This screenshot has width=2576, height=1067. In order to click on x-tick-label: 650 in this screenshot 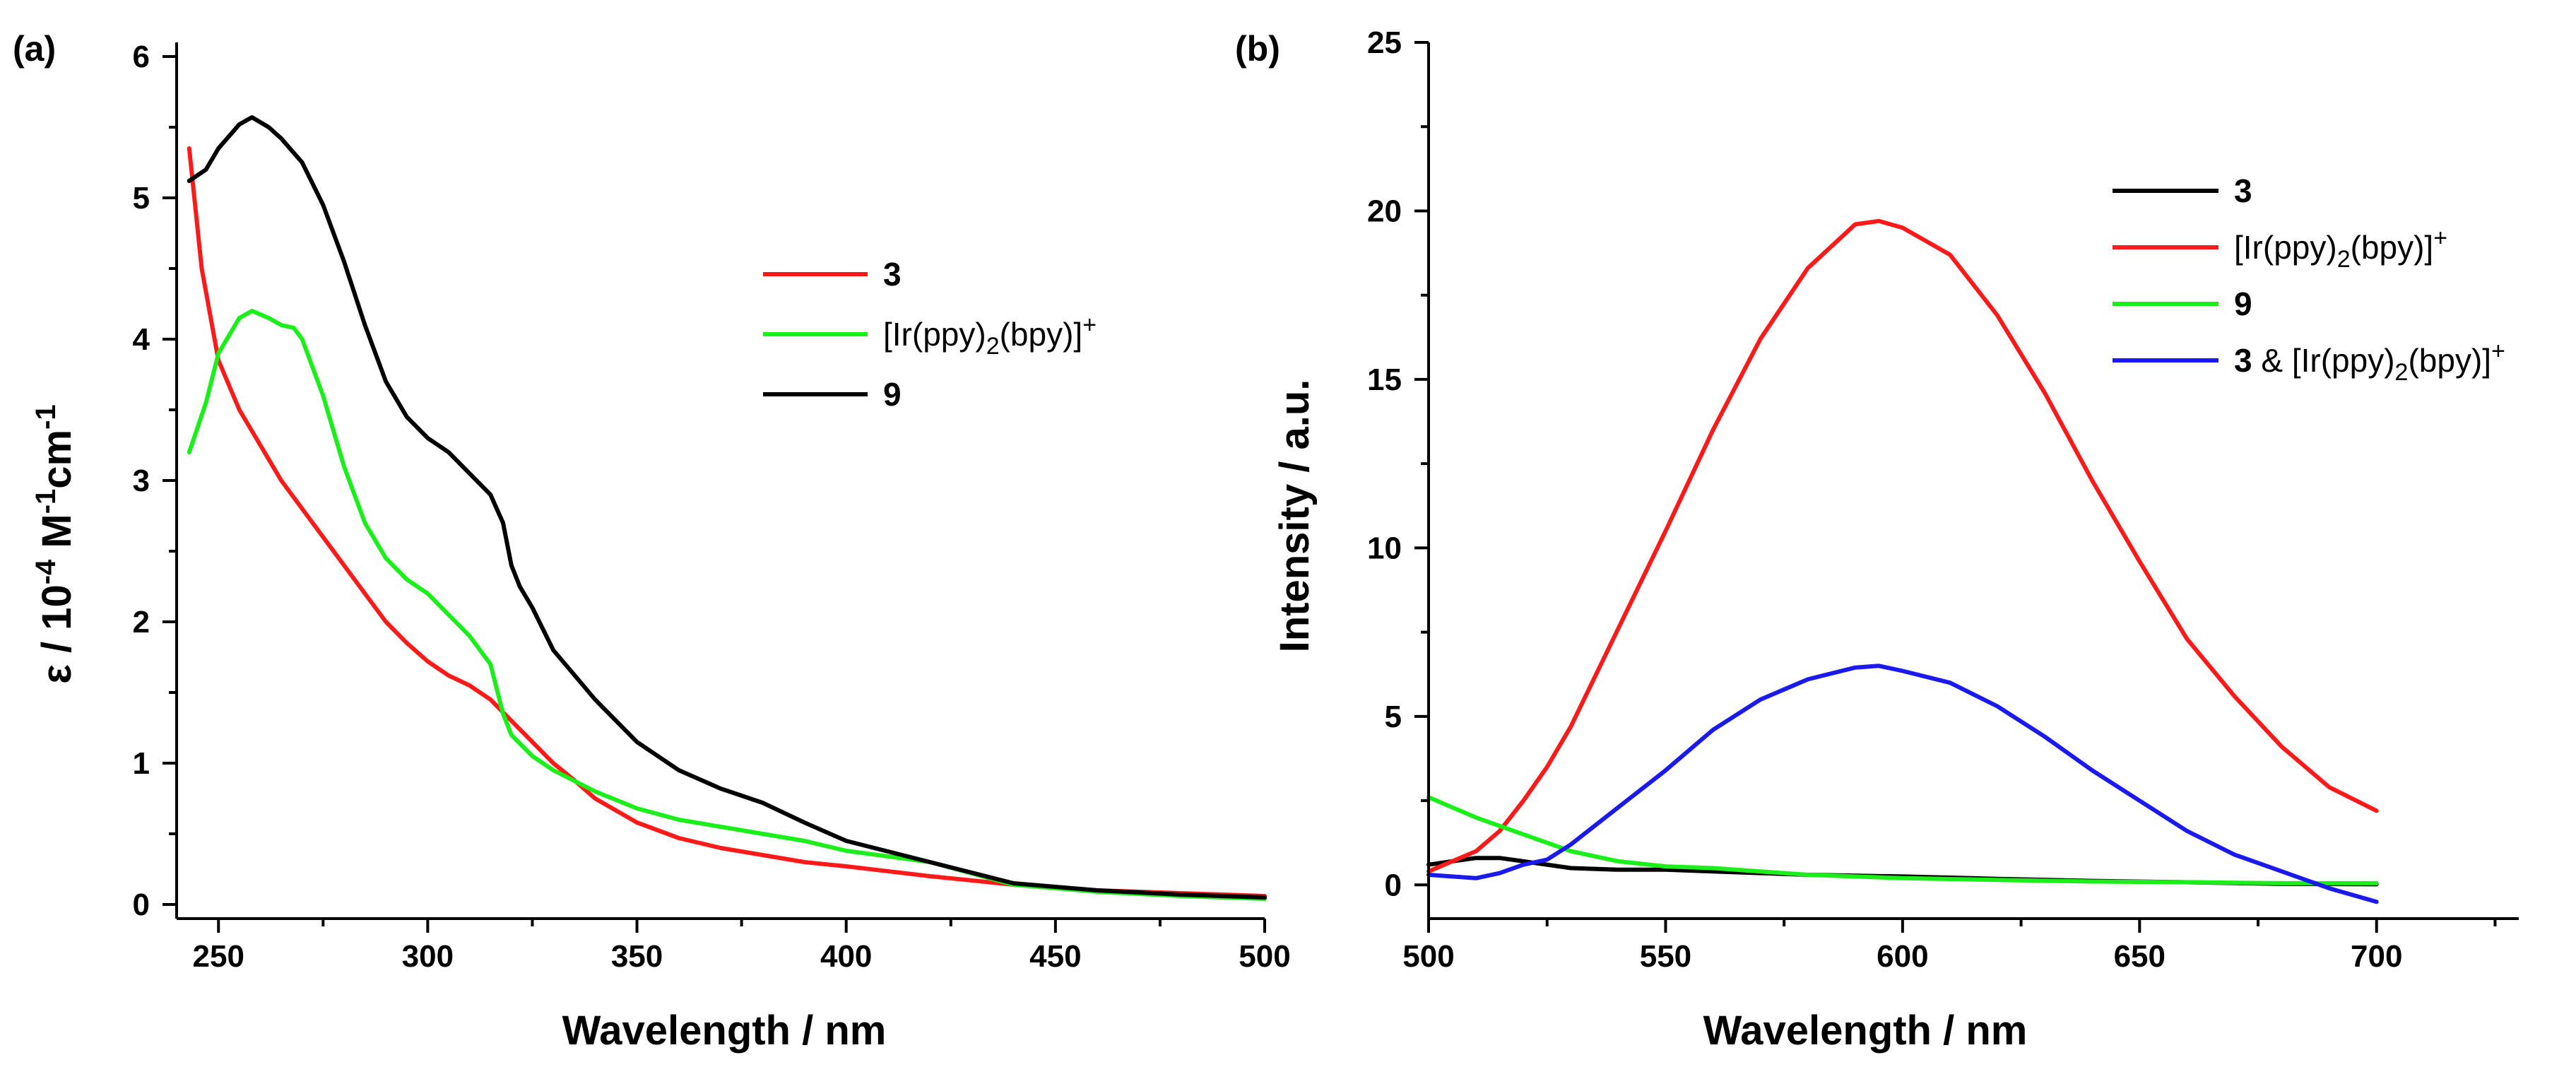, I will do `click(2140, 956)`.